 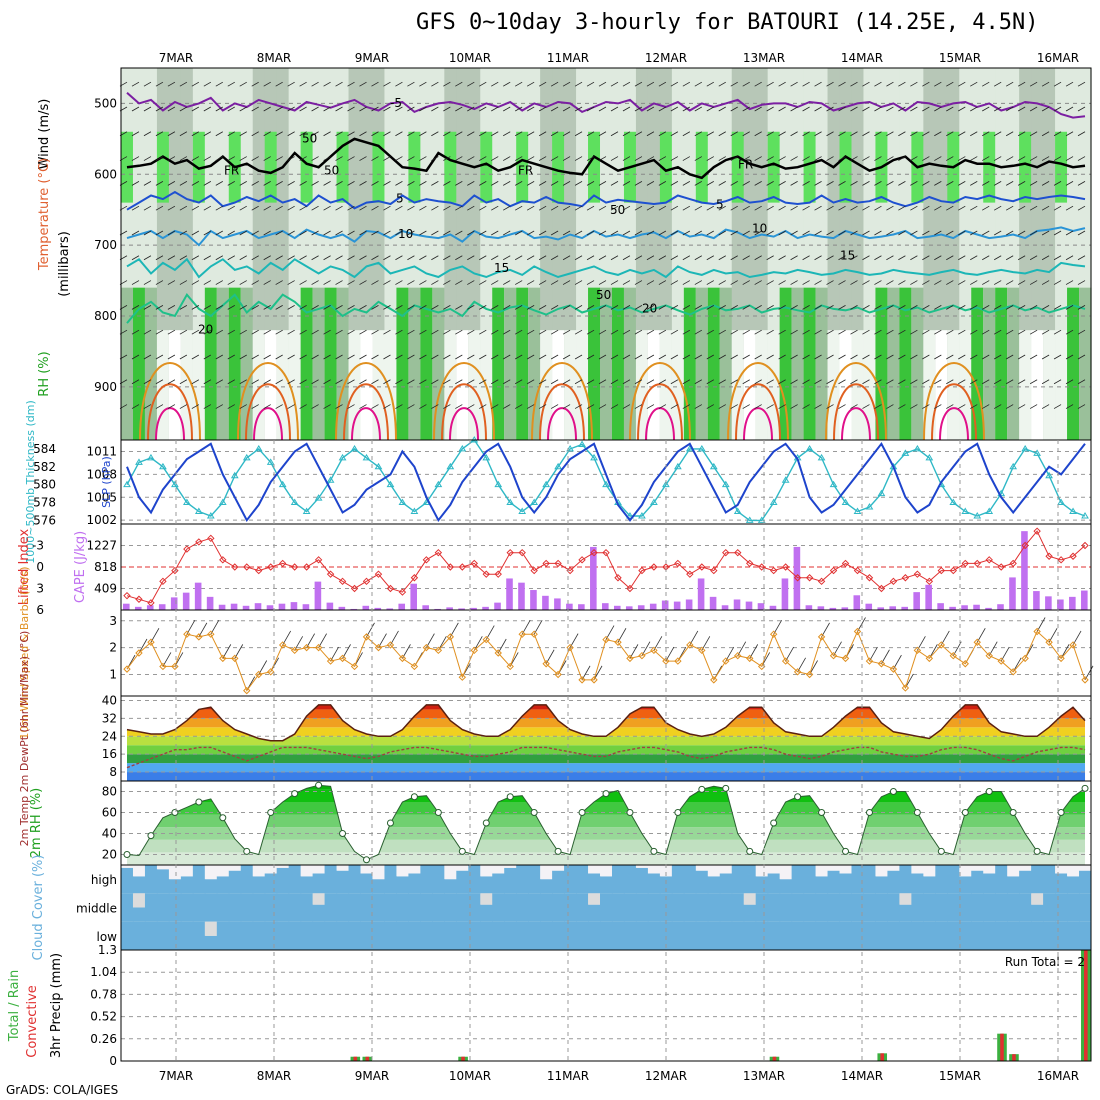 I want to click on rh-point, so click(x=199, y=802).